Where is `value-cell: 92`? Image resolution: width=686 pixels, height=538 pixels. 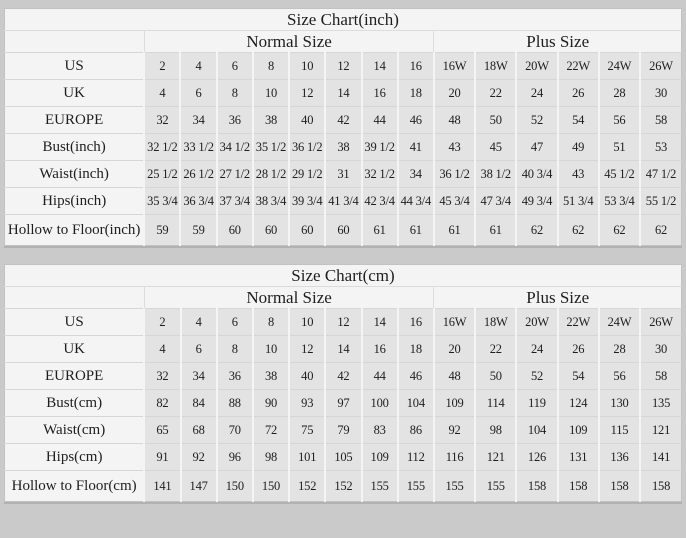 value-cell: 92 is located at coordinates (198, 457).